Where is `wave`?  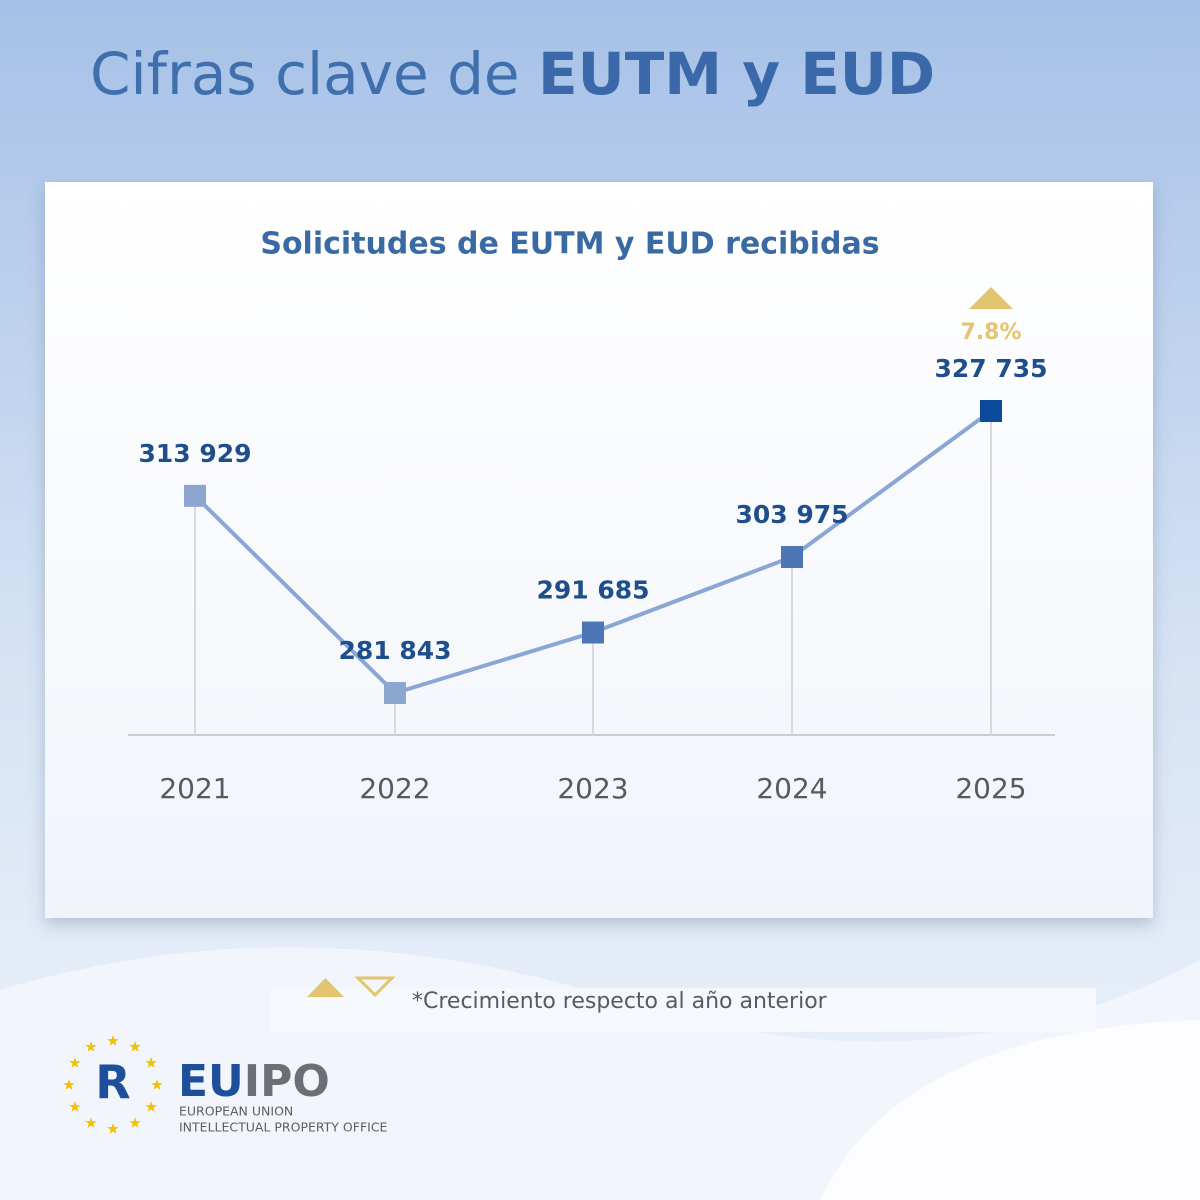
wave is located at coordinates (1010, 1110).